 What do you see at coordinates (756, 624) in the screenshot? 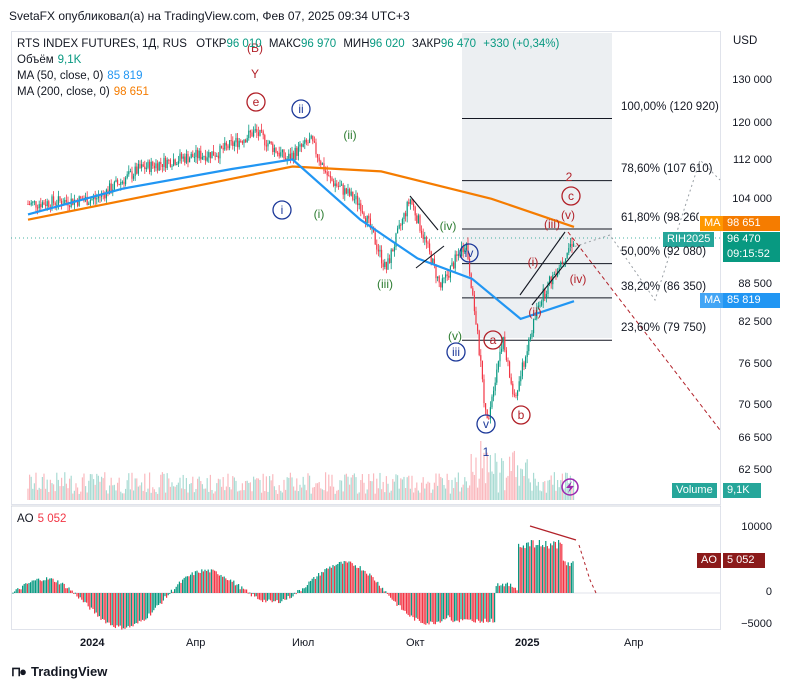
I see `ao-tick: −5000` at bounding box center [756, 624].